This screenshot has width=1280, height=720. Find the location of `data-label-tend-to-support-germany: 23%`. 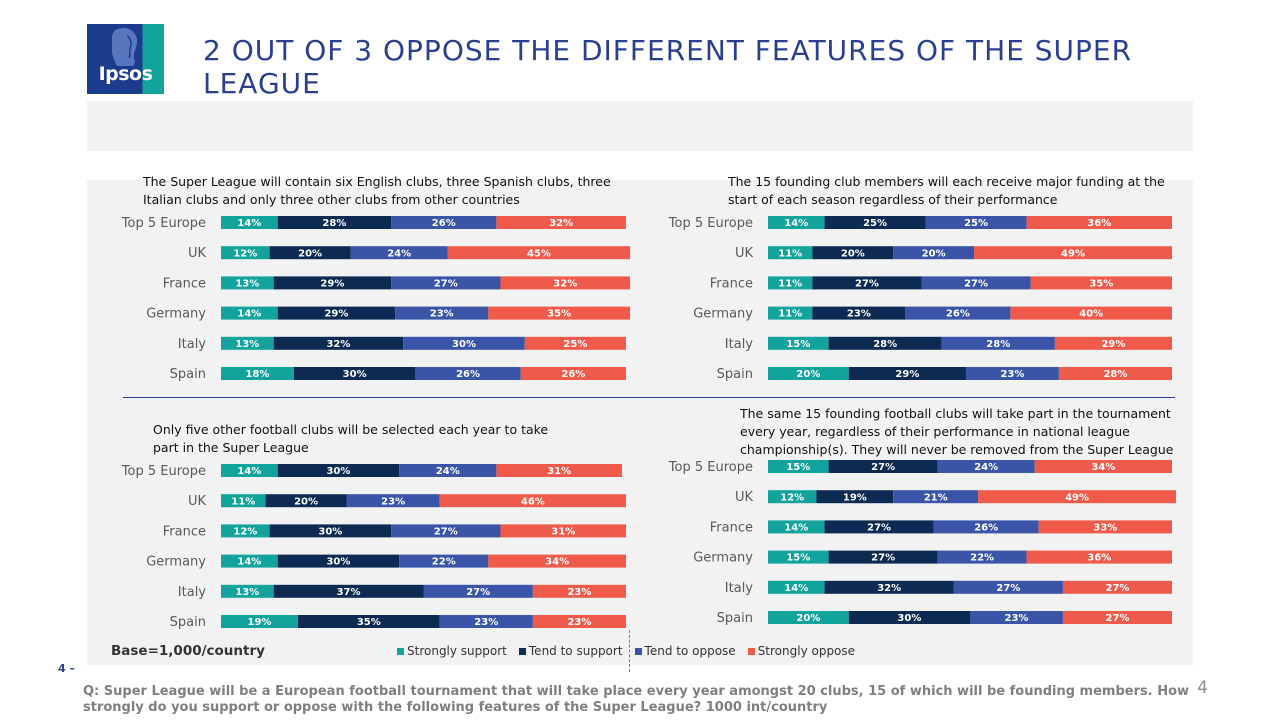

data-label-tend-to-support-germany: 23% is located at coordinates (859, 314).